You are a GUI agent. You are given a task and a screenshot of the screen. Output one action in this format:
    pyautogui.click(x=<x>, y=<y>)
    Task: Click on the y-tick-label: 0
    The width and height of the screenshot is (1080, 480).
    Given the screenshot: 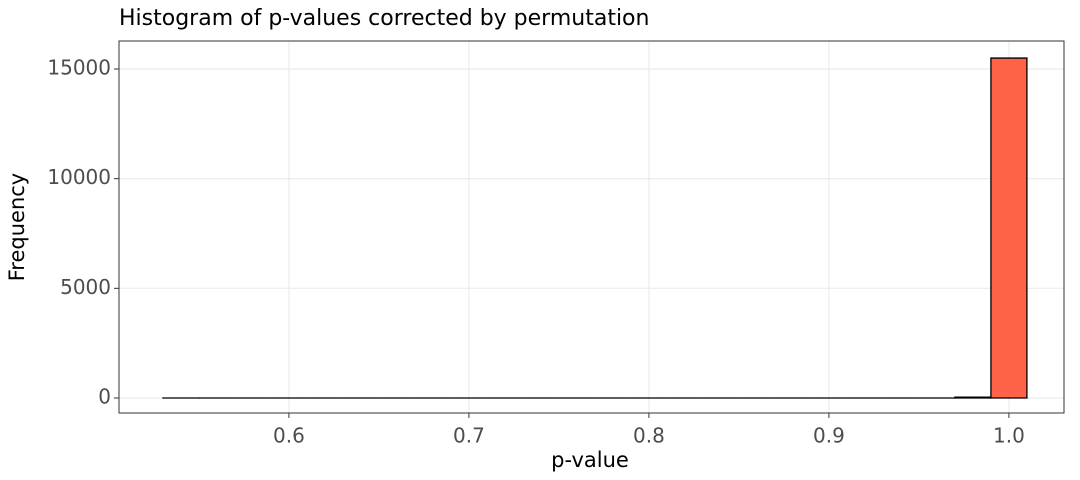 What is the action you would take?
    pyautogui.click(x=104, y=396)
    